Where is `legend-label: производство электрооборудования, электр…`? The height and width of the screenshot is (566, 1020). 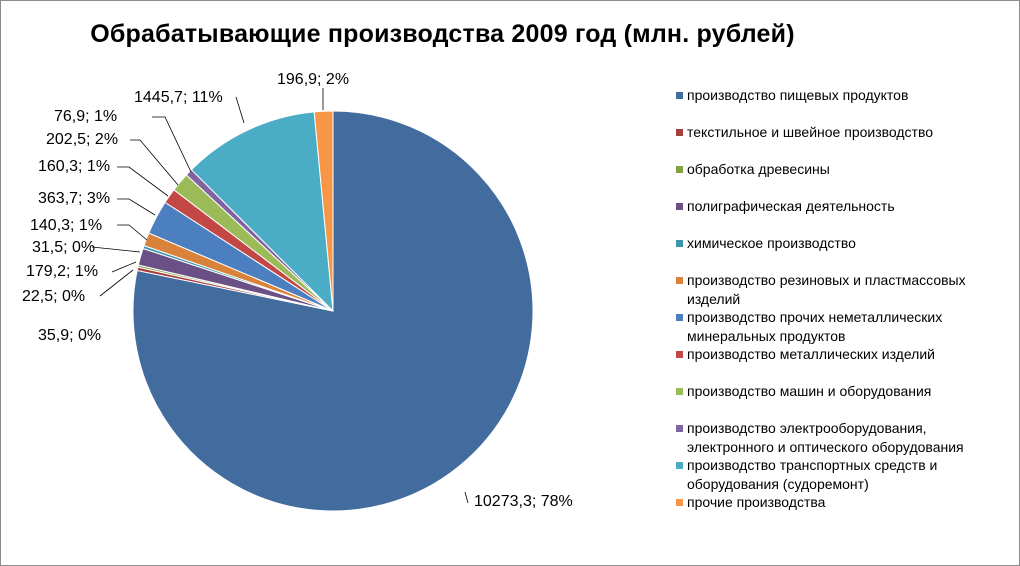
legend-label: производство электрооборудования, электр… is located at coordinates (825, 437).